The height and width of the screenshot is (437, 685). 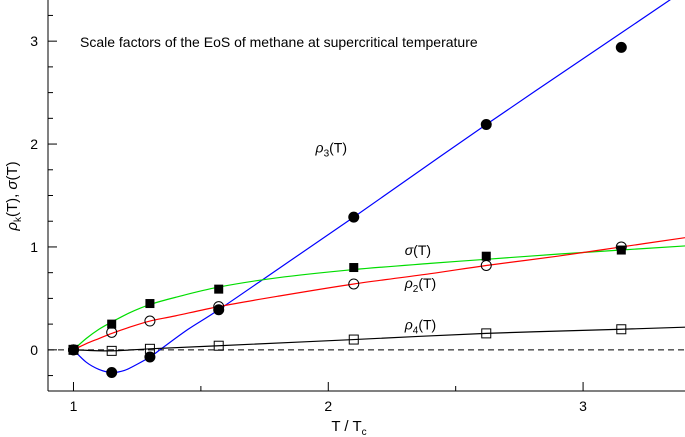 I want to click on series-3-label: ρ2(T), so click(x=420, y=285).